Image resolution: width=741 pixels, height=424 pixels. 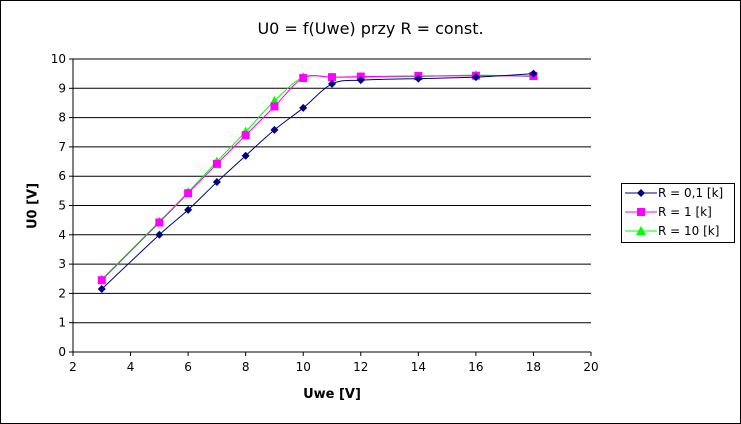 I want to click on legend-item-series-1: R = 0,1 [k], so click(x=678, y=193).